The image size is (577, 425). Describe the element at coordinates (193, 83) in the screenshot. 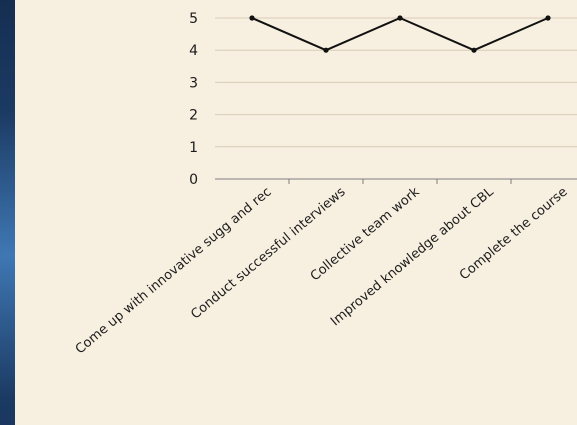

I see `y-tick-label: 3` at that location.